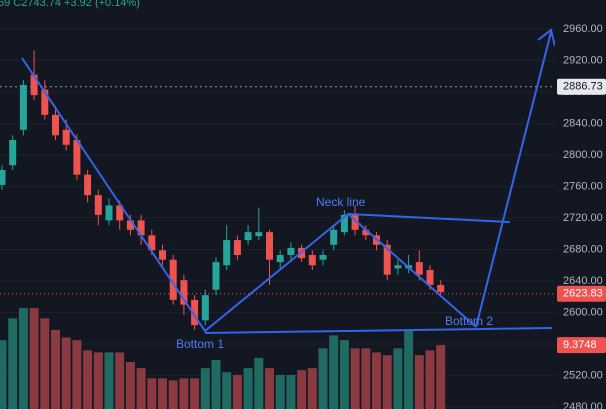 The width and height of the screenshot is (606, 409). I want to click on last-volume-label: 9.3748, so click(580, 345).